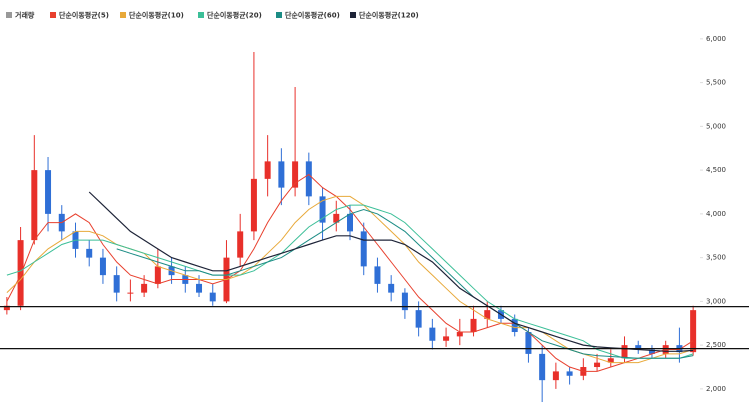 This screenshot has height=419, width=751. I want to click on legend-text: 단순이동평균(120), so click(389, 15).